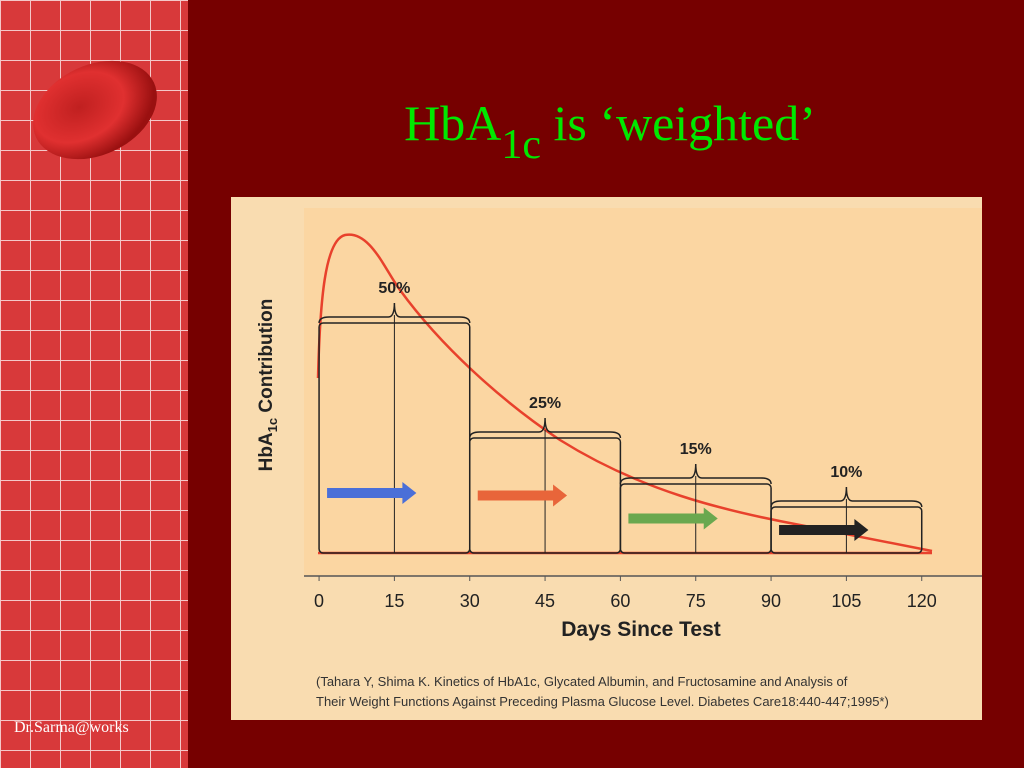  I want to click on x-tick-label: 30, so click(470, 601).